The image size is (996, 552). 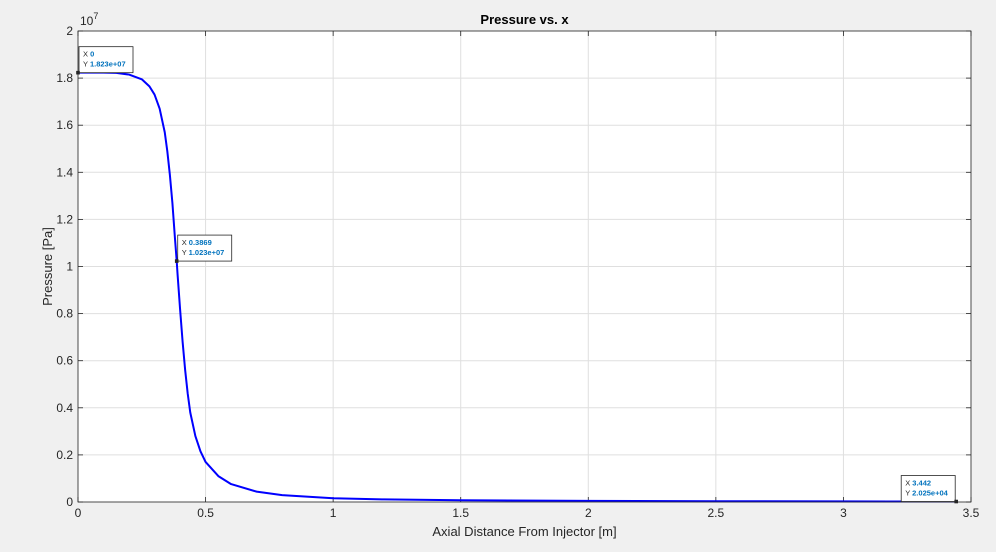 What do you see at coordinates (69, 267) in the screenshot?
I see `y-tick-label: 1` at bounding box center [69, 267].